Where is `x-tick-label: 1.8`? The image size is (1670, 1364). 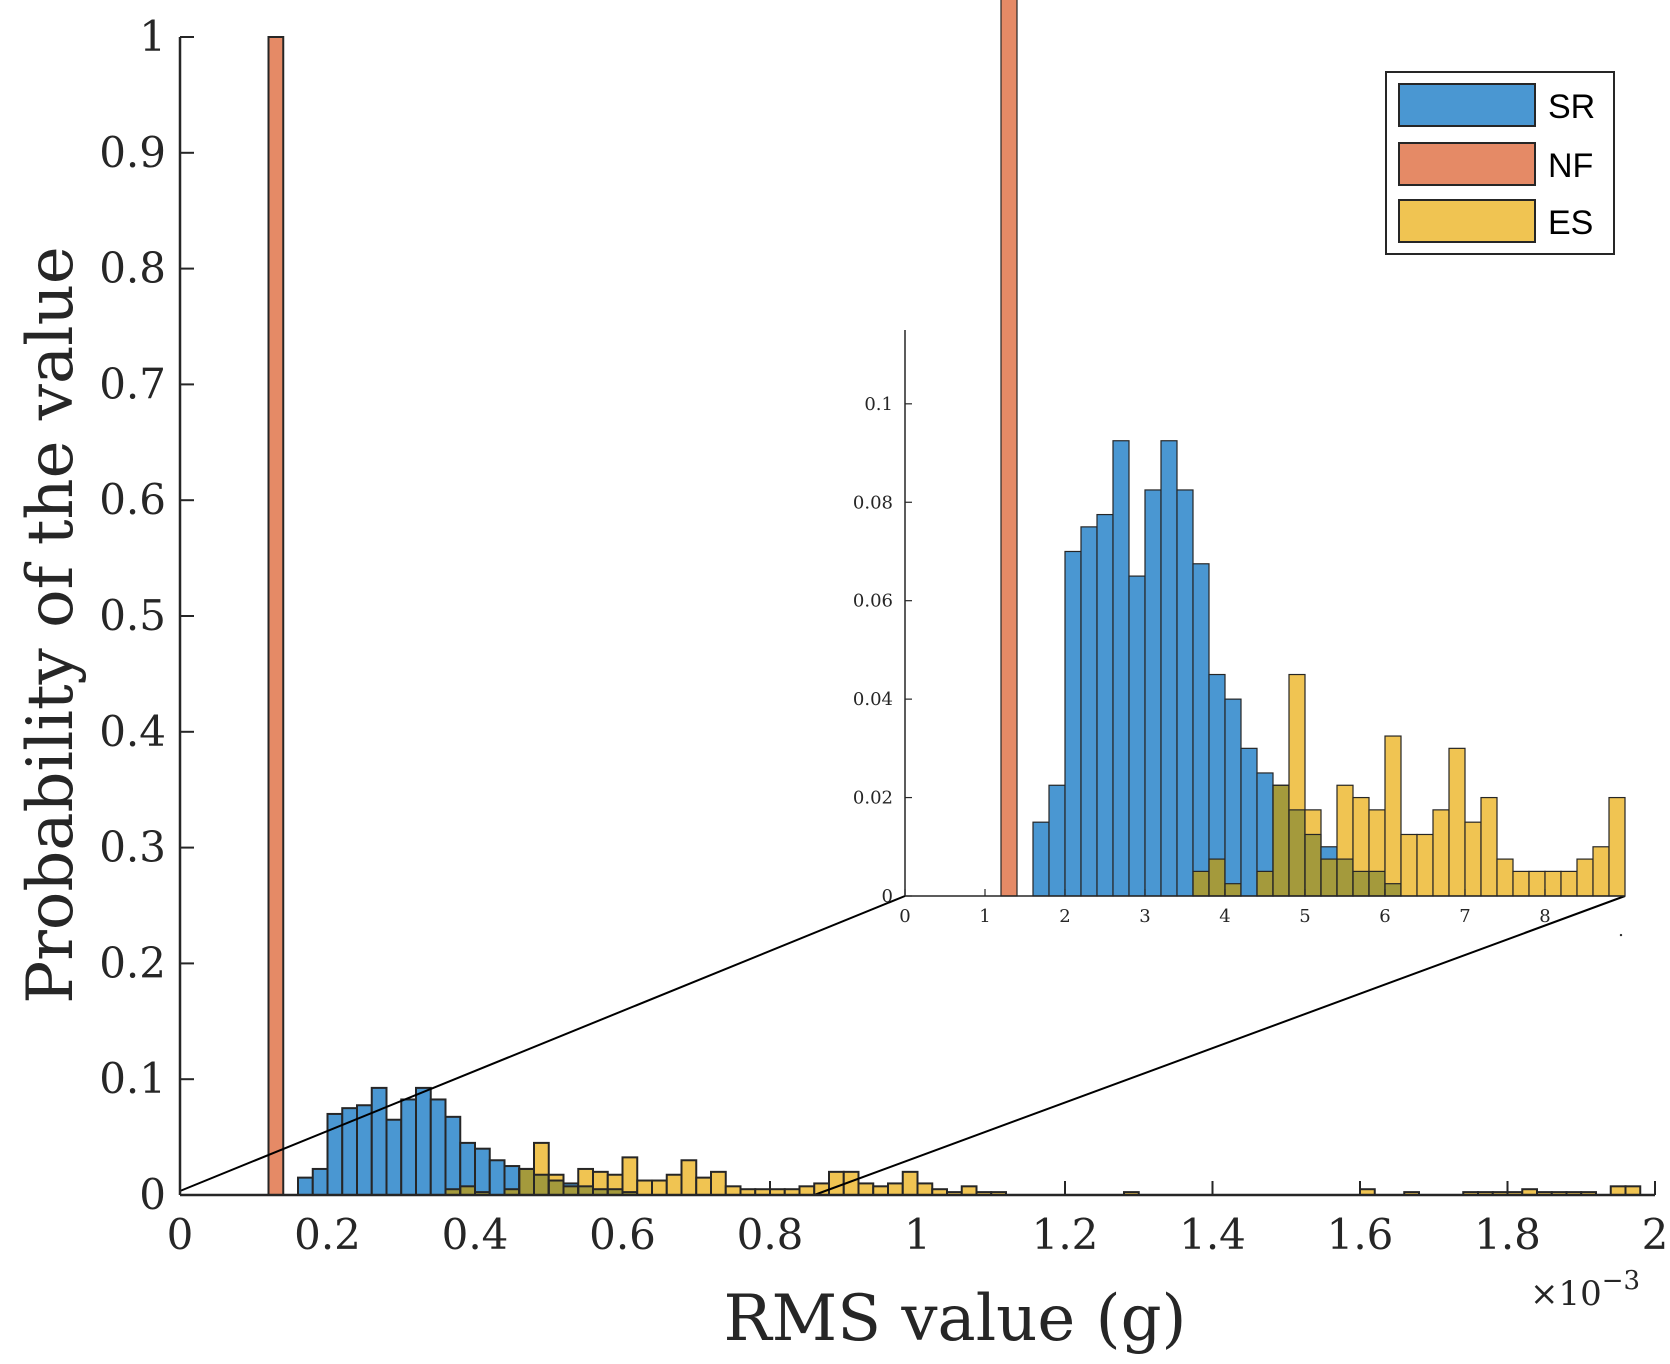
x-tick-label: 1.8 is located at coordinates (1507, 1234).